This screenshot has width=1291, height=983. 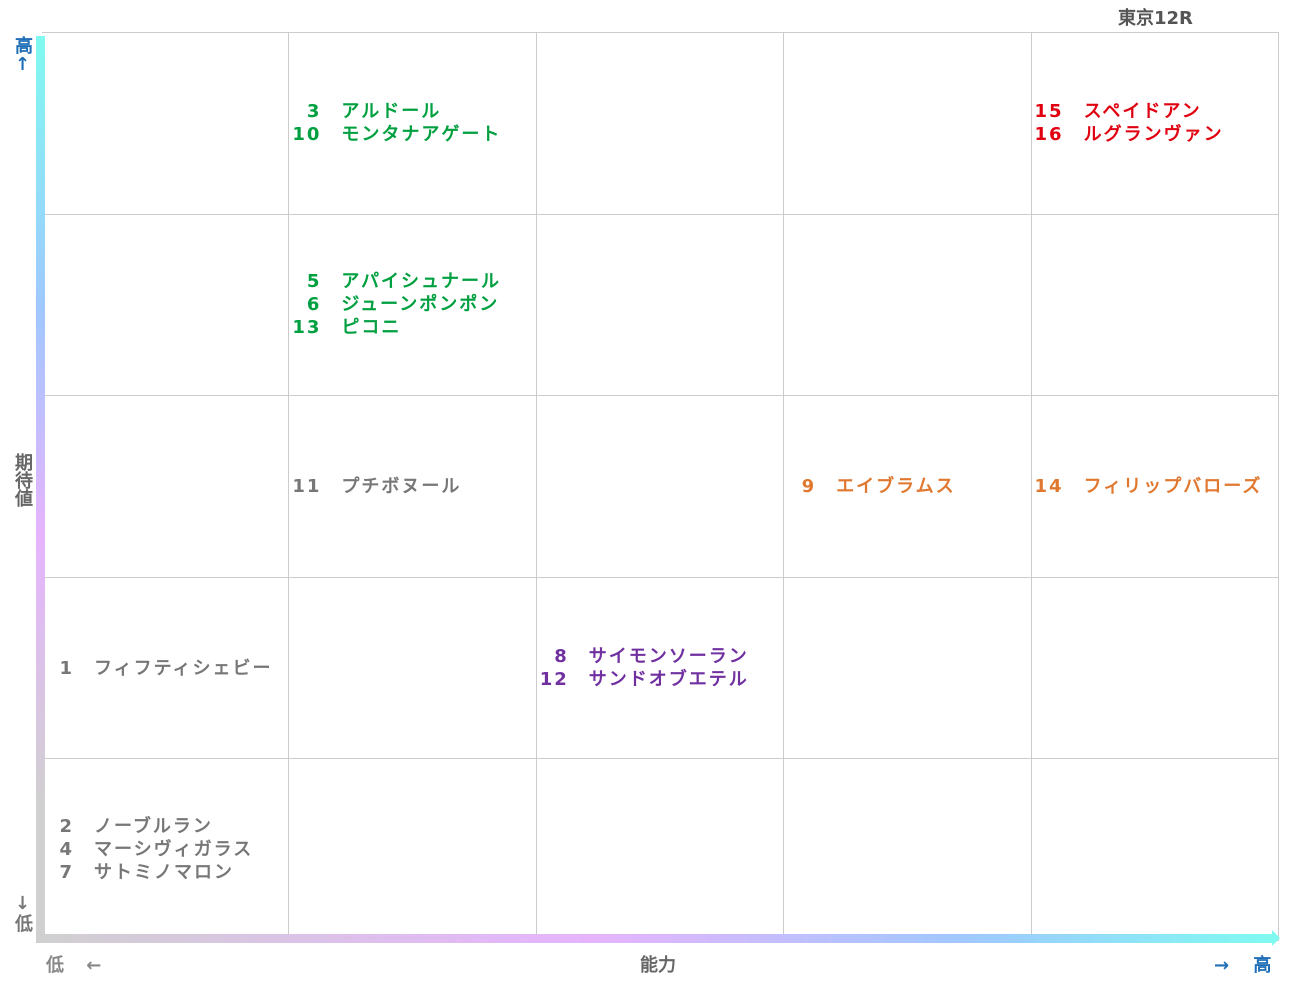 I want to click on horse-number: 3, so click(x=314, y=112).